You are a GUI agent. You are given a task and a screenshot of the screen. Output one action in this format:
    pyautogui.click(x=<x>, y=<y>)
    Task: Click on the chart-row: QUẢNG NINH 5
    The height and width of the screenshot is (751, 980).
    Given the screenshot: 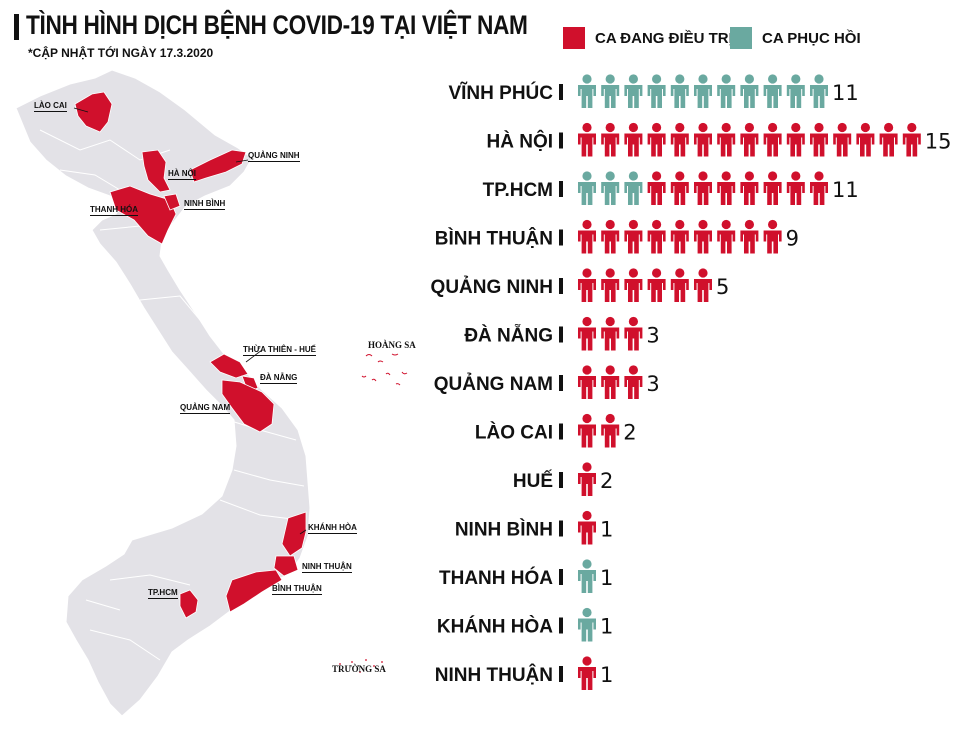 What is the action you would take?
    pyautogui.click(x=580, y=285)
    